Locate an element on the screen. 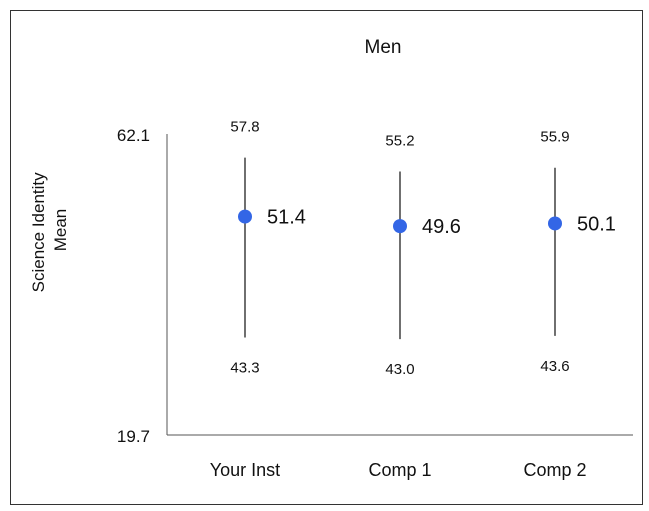 This screenshot has width=649, height=511. lower-bound-label: 43.3 is located at coordinates (244, 368).